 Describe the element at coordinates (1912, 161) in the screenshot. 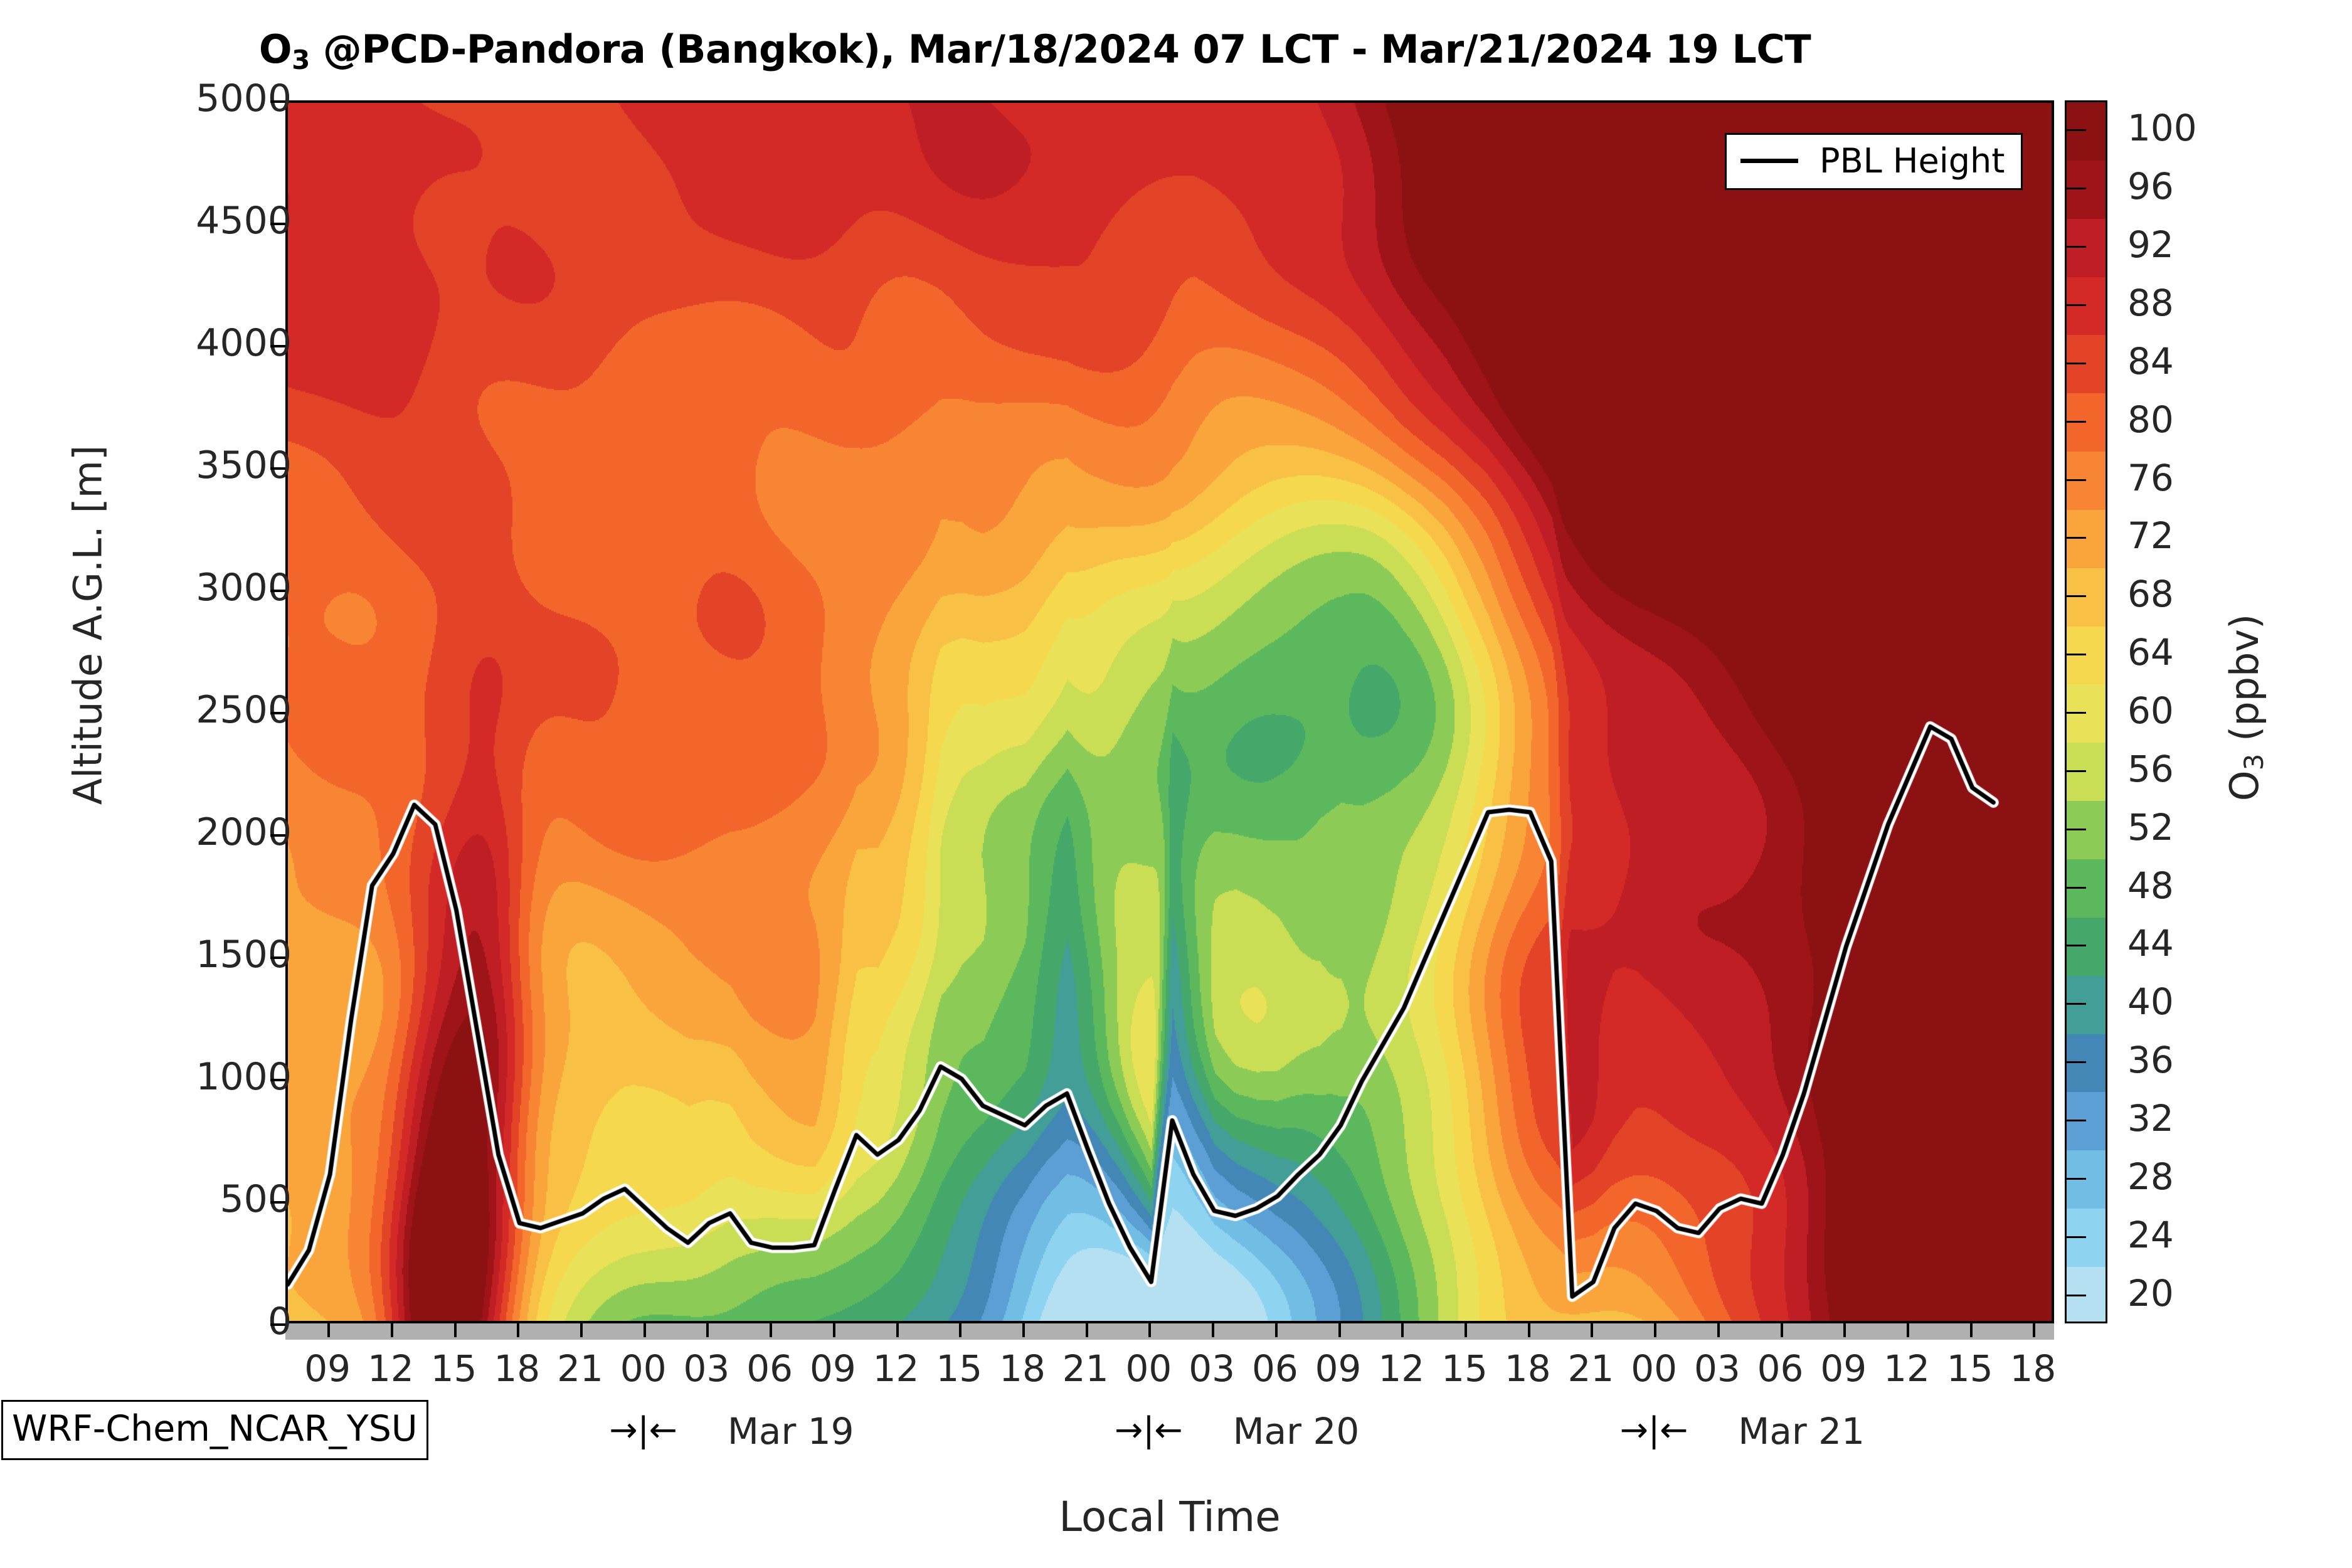

I see `legend-item-label: PBL Height` at that location.